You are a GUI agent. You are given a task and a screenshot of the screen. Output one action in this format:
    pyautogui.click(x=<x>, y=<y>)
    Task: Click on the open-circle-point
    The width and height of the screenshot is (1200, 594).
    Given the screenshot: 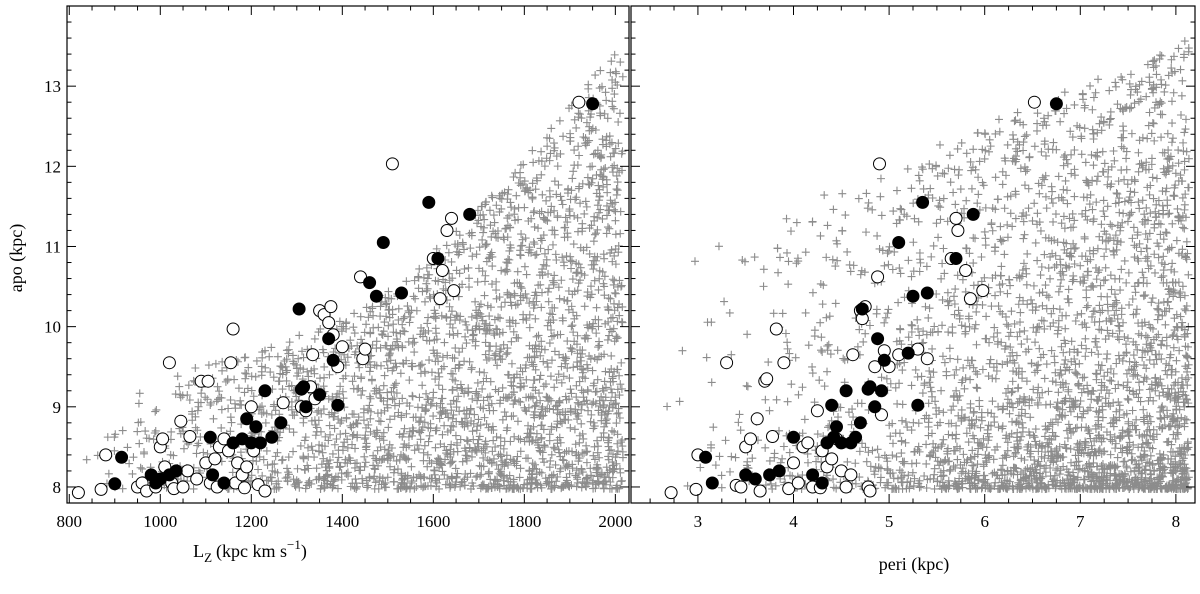 What is the action you would take?
    pyautogui.click(x=247, y=467)
    